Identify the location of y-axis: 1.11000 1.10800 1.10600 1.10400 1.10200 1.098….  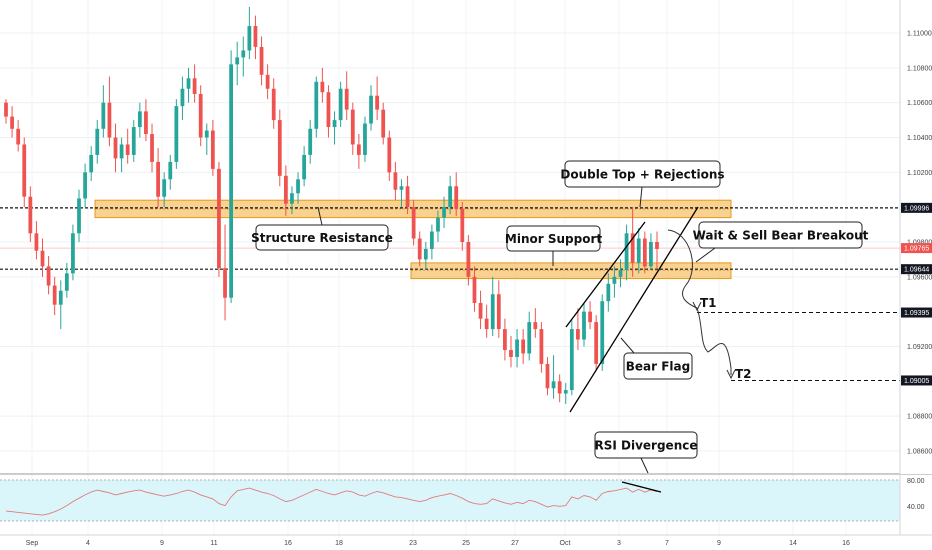
(915, 267).